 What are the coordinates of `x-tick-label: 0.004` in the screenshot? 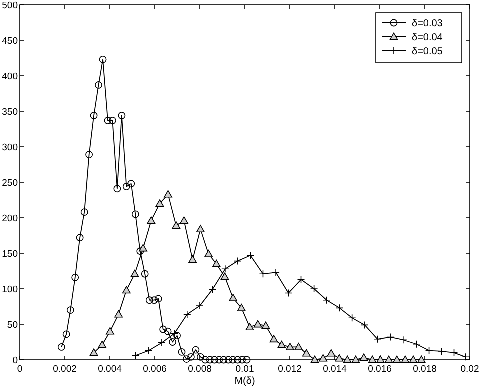 It's located at (110, 369).